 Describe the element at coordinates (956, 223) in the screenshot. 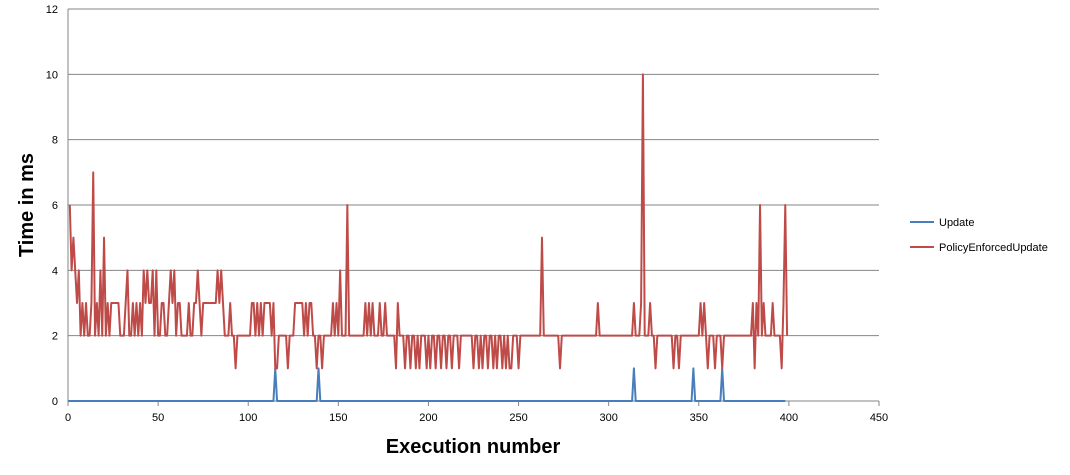

I see `legend-label: Update` at that location.